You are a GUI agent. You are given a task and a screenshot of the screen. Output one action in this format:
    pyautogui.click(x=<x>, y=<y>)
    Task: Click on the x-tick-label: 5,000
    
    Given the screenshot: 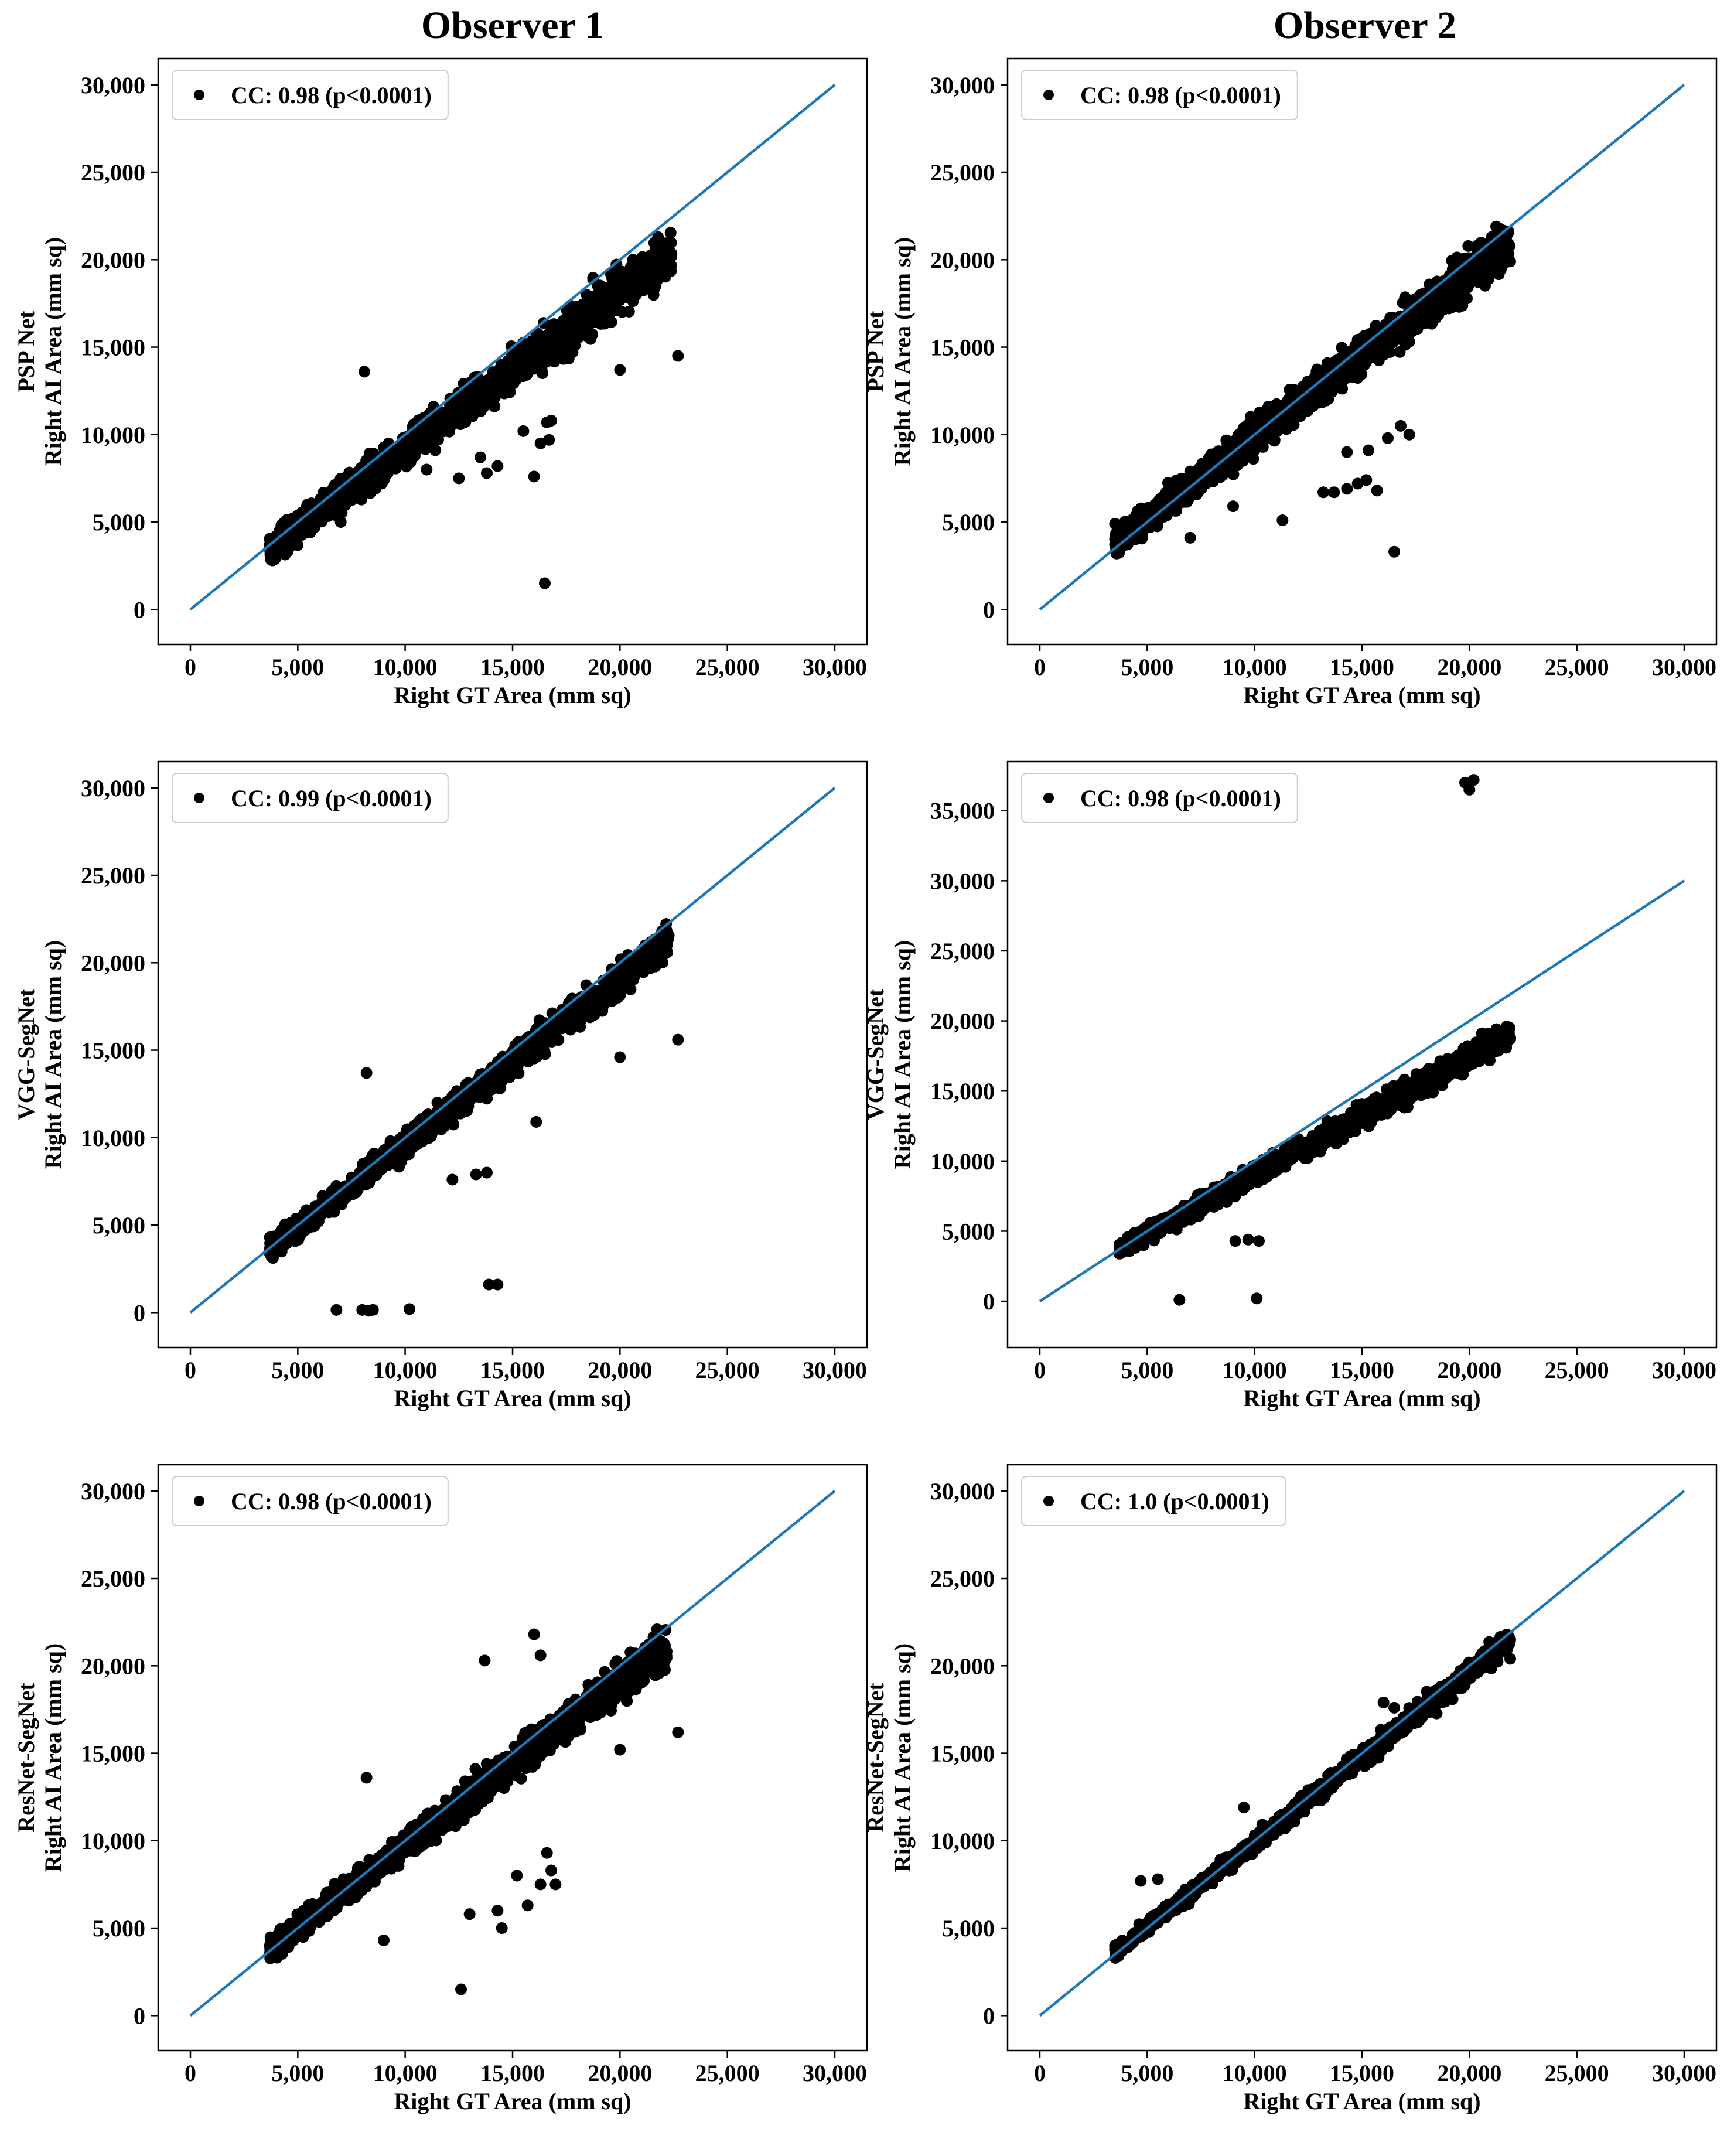 What is the action you would take?
    pyautogui.click(x=297, y=667)
    